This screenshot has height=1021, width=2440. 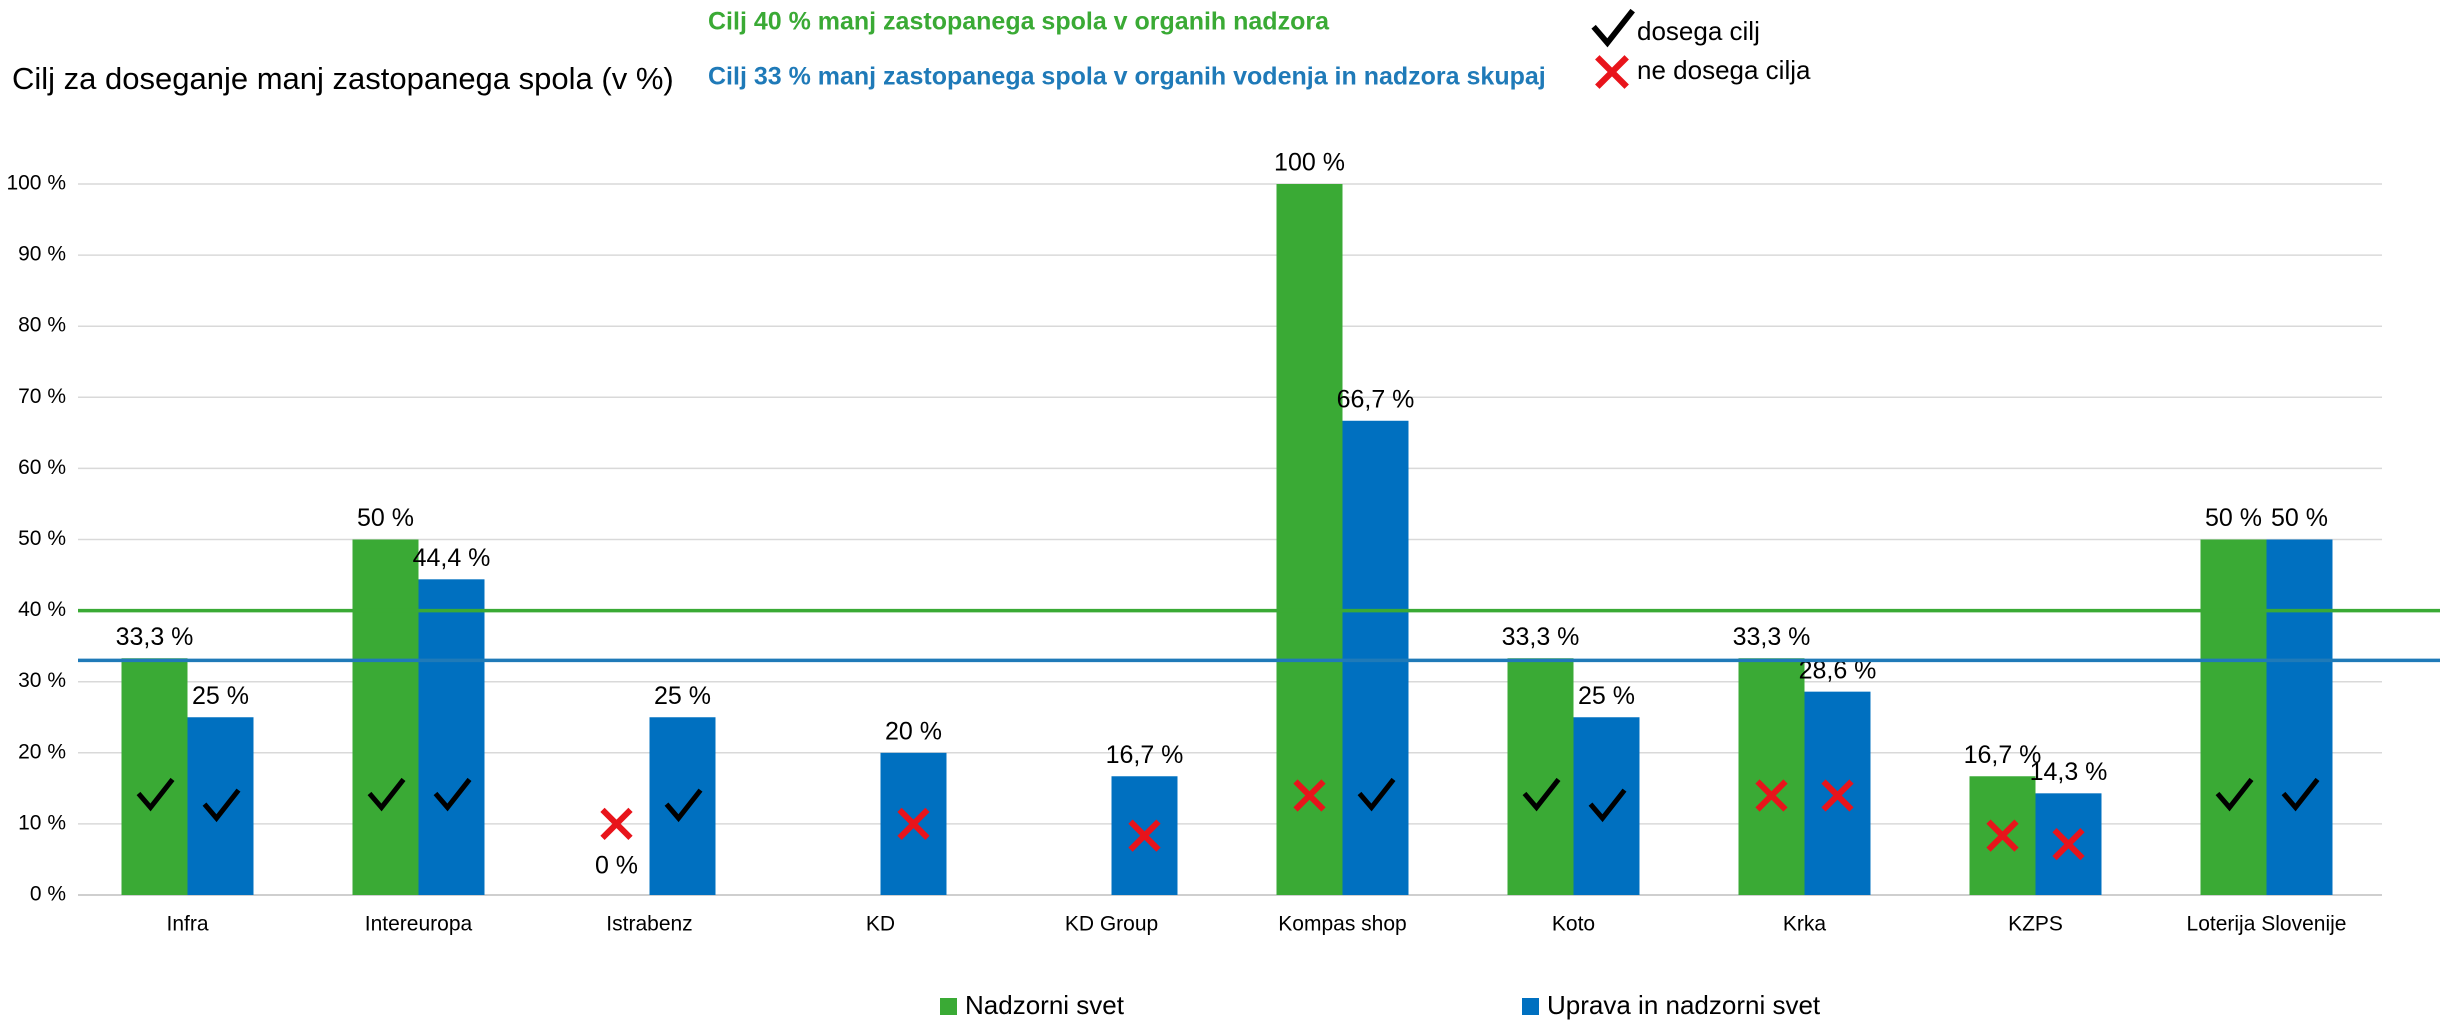 What do you see at coordinates (42, 467) in the screenshot?
I see `y-tick-label: 60 %` at bounding box center [42, 467].